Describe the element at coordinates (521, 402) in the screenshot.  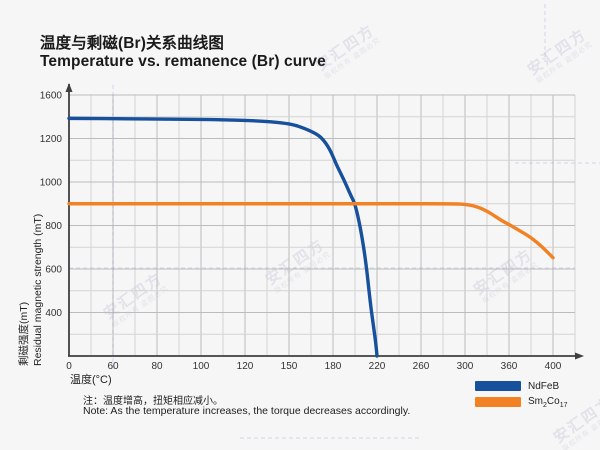
I see `legend-item-sm2co17: Sm2Co17` at that location.